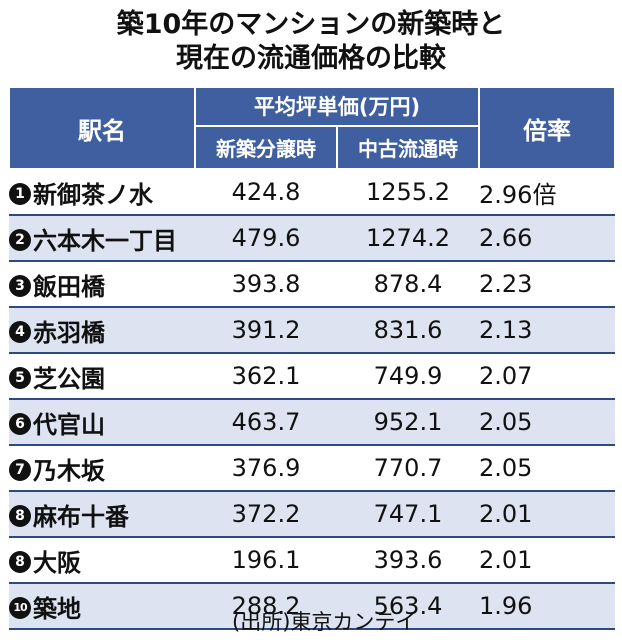  What do you see at coordinates (69, 286) in the screenshot?
I see `station-name: 飯田橋` at bounding box center [69, 286].